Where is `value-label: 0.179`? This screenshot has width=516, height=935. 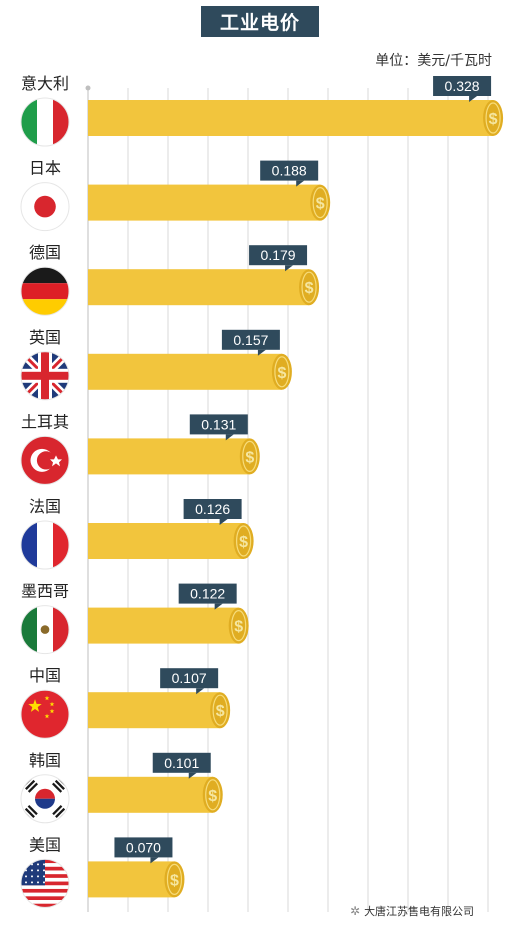 value-label: 0.179 is located at coordinates (278, 255).